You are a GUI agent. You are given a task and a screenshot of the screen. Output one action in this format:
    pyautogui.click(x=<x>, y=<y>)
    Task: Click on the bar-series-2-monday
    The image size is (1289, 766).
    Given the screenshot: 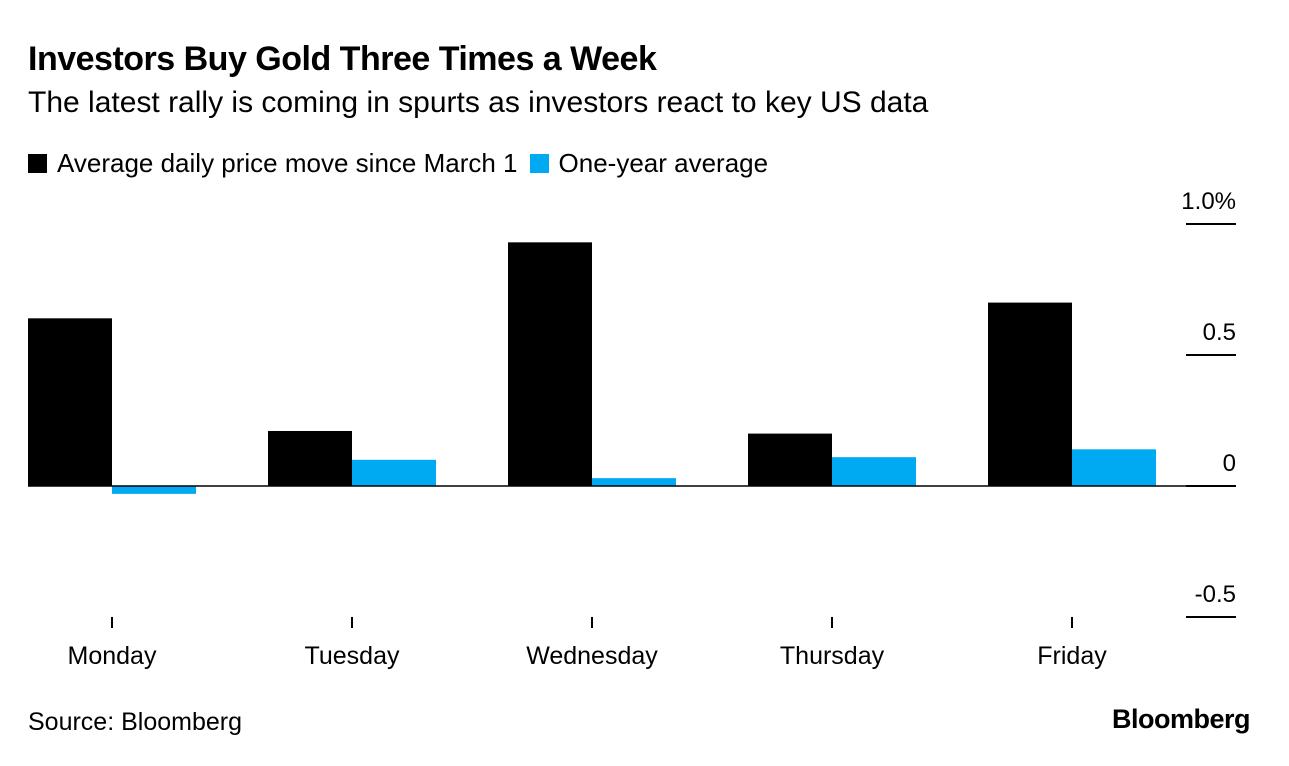 What is the action you would take?
    pyautogui.click(x=154, y=490)
    